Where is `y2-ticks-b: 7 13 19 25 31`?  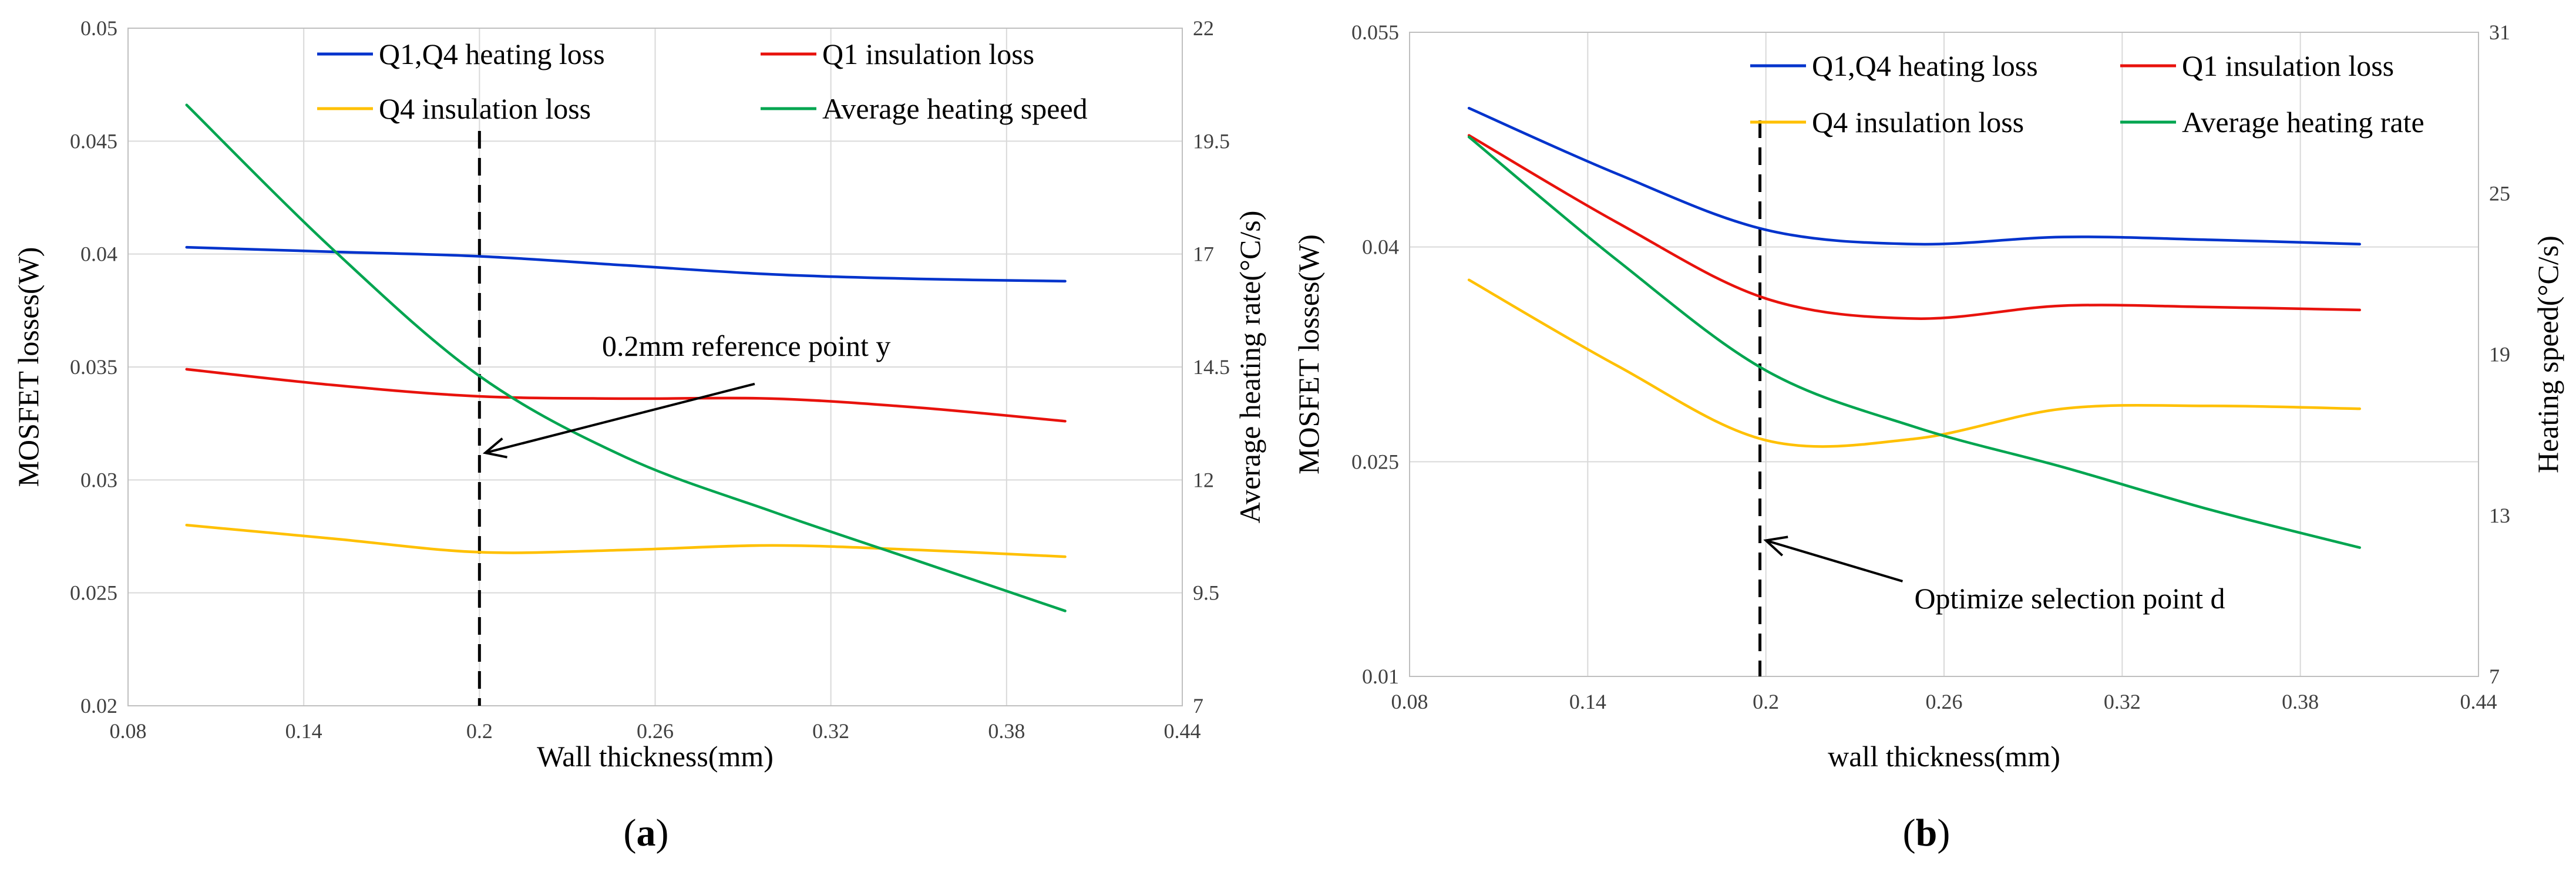
y2-ticks-b: 7 13 19 25 31 is located at coordinates (2499, 355).